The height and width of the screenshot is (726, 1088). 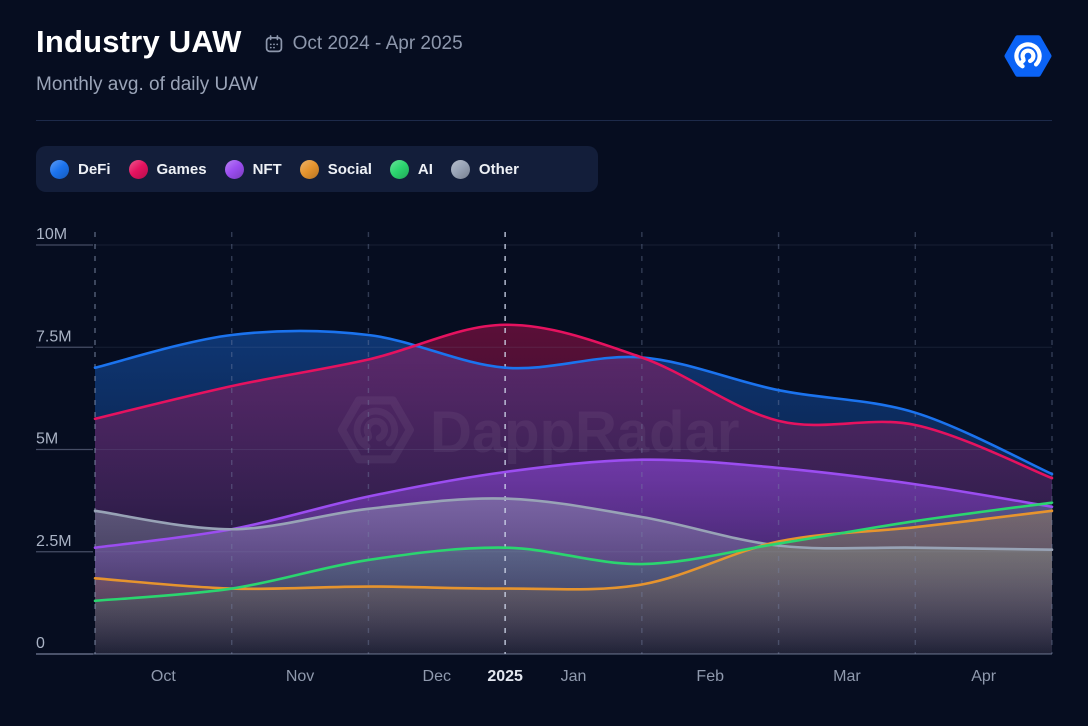 I want to click on header-divider, so click(x=544, y=120).